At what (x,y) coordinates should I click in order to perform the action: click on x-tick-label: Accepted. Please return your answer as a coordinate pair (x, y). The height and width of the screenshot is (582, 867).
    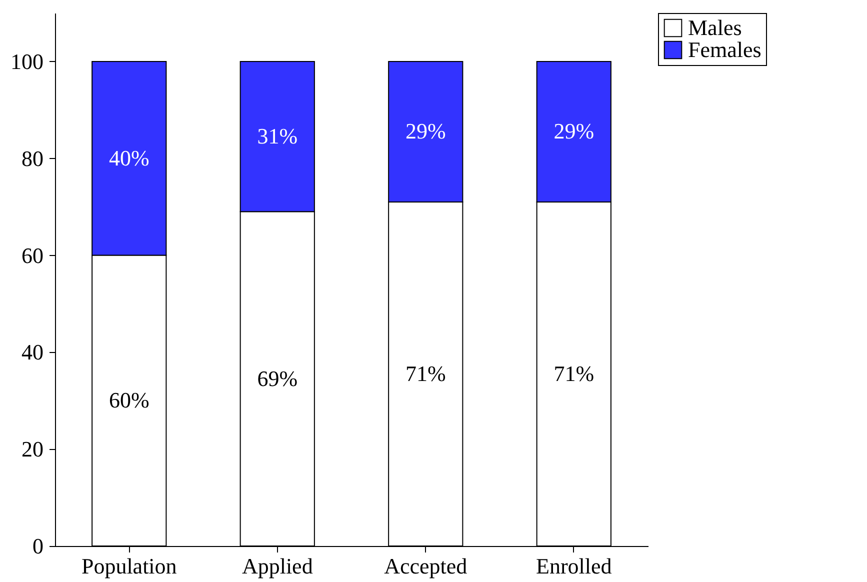
    Looking at the image, I should click on (426, 566).